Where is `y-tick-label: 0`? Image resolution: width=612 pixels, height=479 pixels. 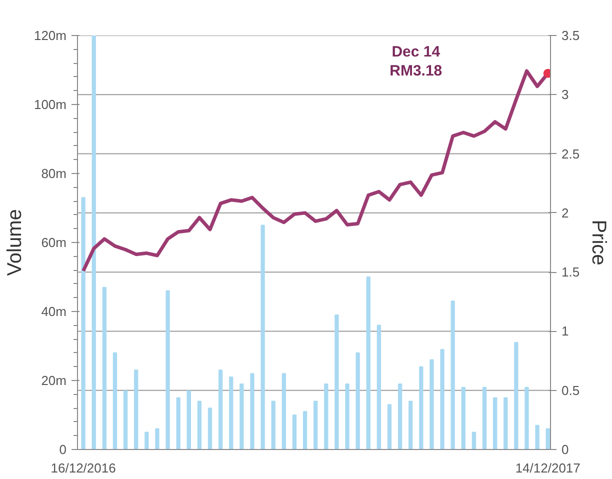
y-tick-label: 0 is located at coordinates (63, 449).